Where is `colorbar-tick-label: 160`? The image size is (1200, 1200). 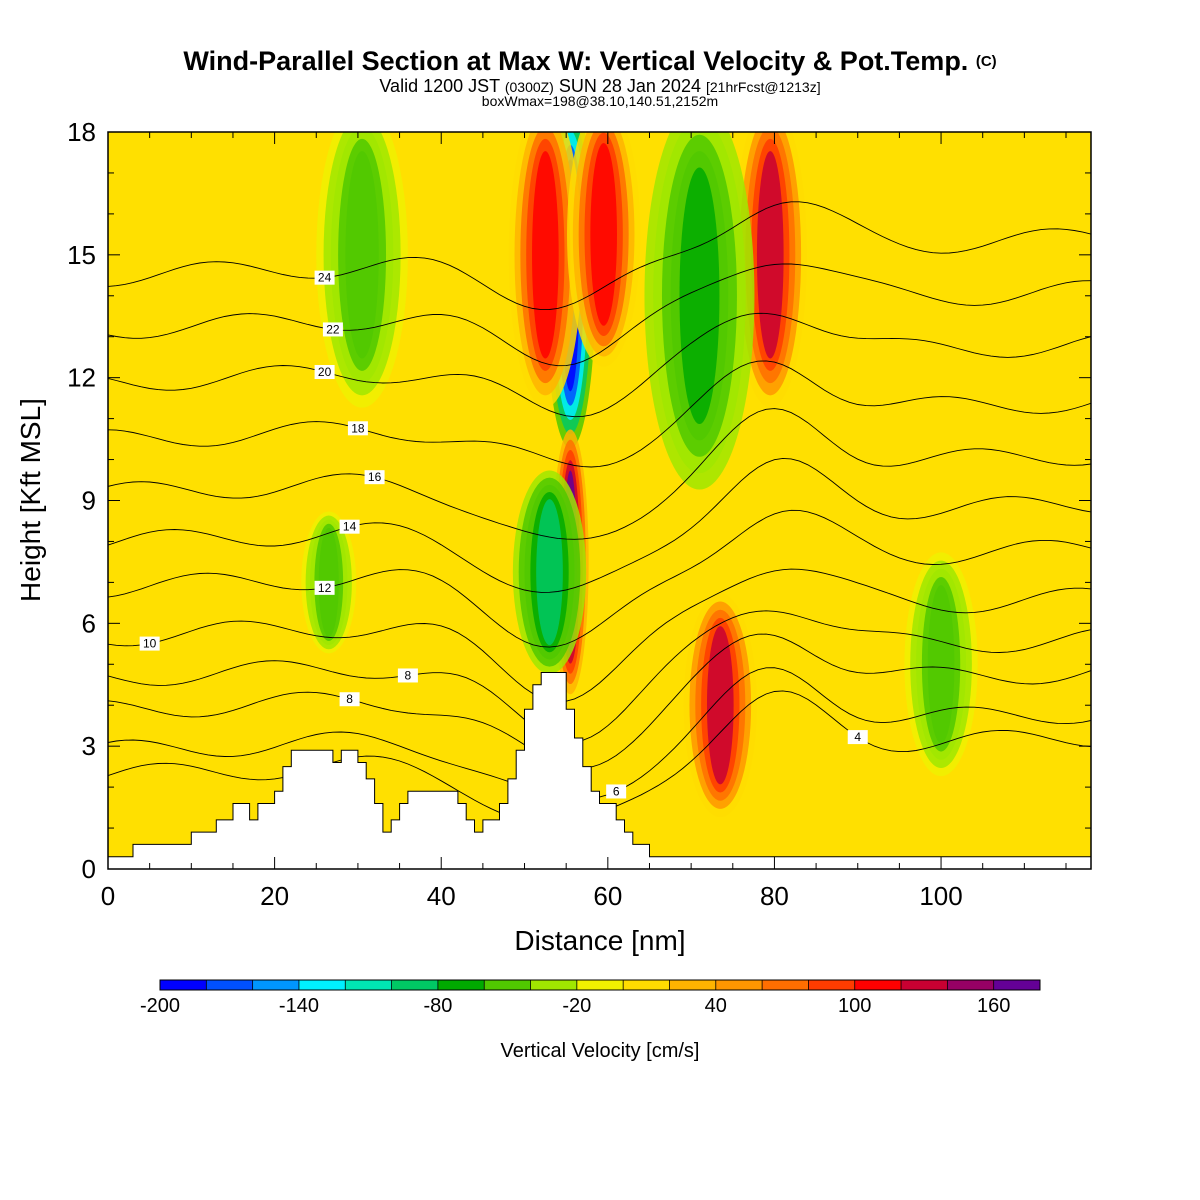 colorbar-tick-label: 160 is located at coordinates (993, 1006).